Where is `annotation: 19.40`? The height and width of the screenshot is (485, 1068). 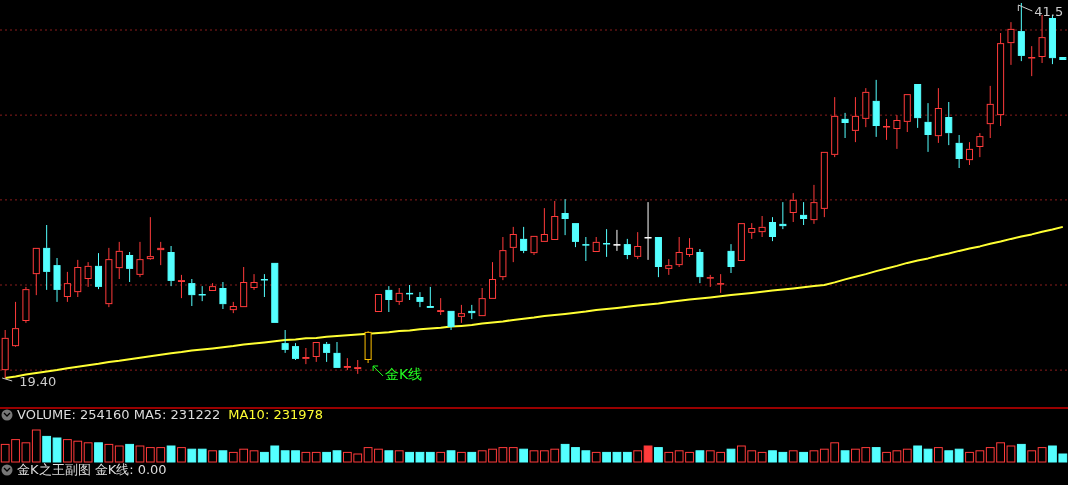 annotation: 19.40 is located at coordinates (38, 381).